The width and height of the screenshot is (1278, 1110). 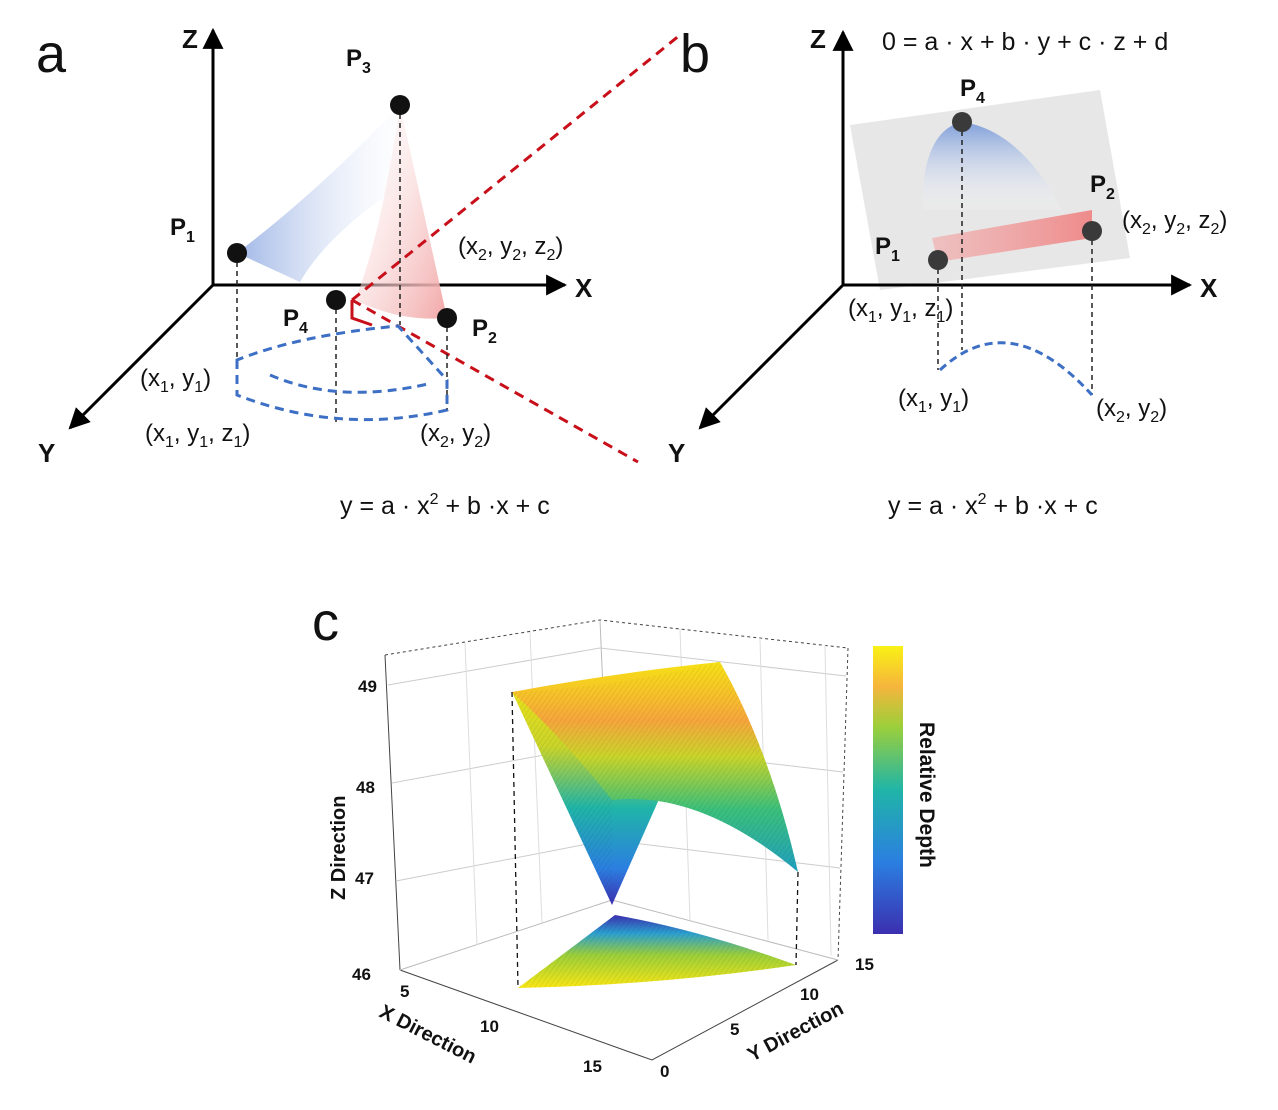 What do you see at coordinates (46, 453) in the screenshot?
I see `panel-a-y-label: Y` at bounding box center [46, 453].